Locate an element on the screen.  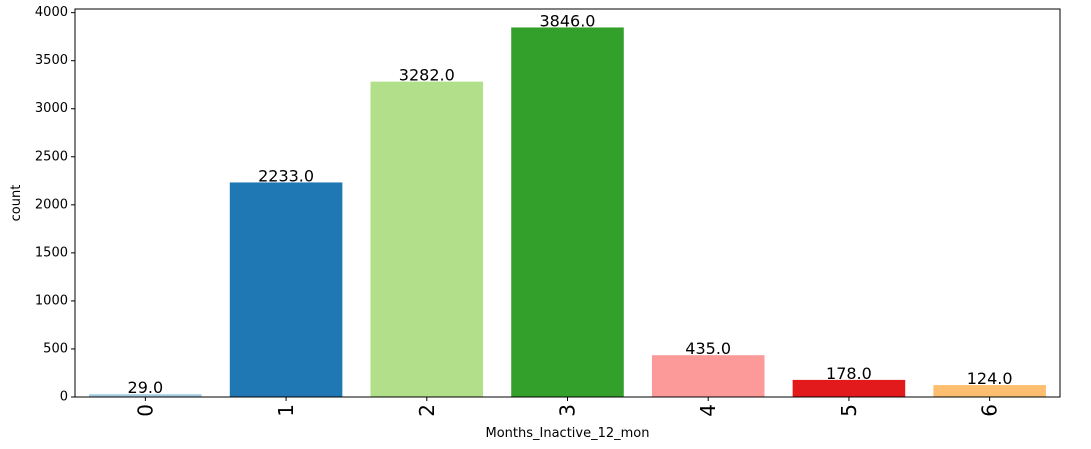
y-tick-label: 1500 is located at coordinates (51, 252).